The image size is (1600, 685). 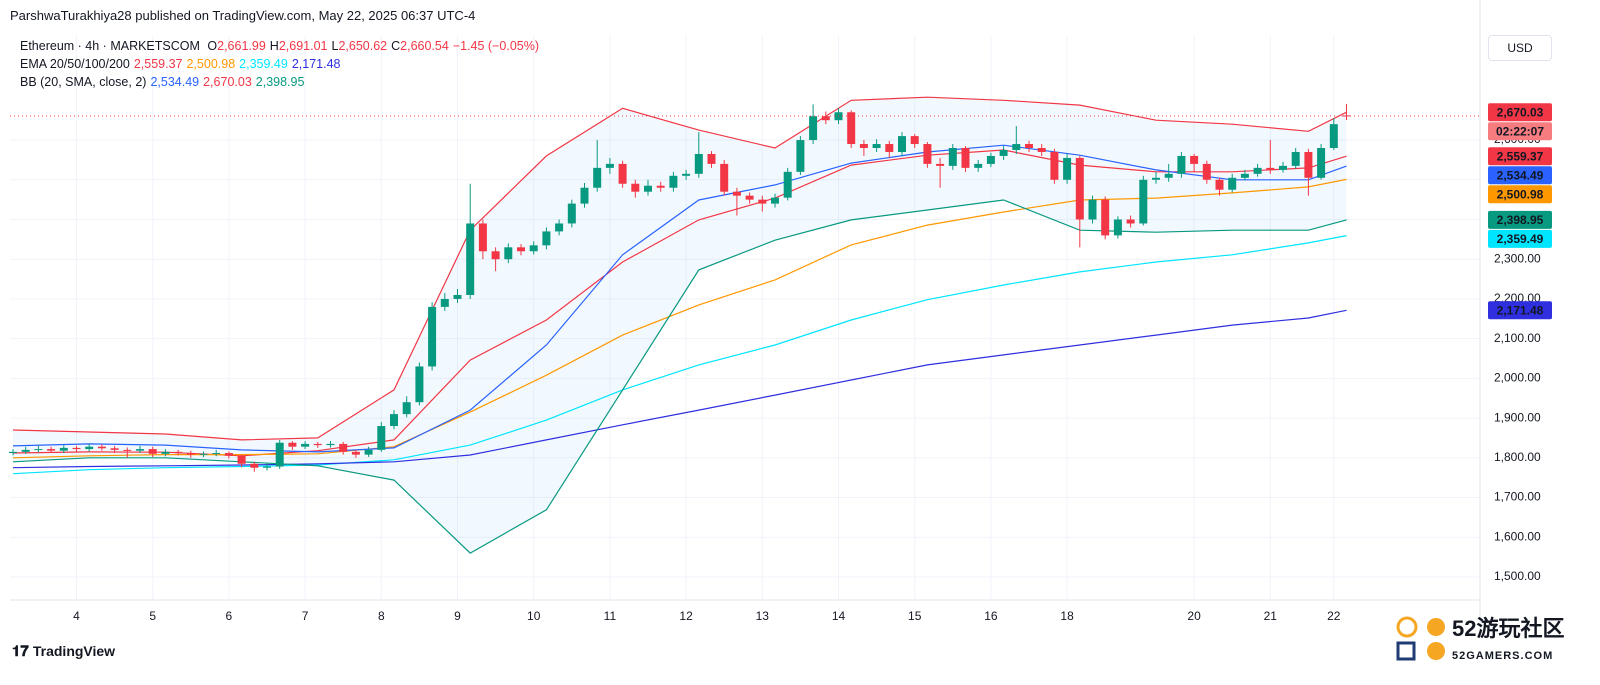 What do you see at coordinates (495, 46) in the screenshot?
I see `change: −1.45 (−0.05%)` at bounding box center [495, 46].